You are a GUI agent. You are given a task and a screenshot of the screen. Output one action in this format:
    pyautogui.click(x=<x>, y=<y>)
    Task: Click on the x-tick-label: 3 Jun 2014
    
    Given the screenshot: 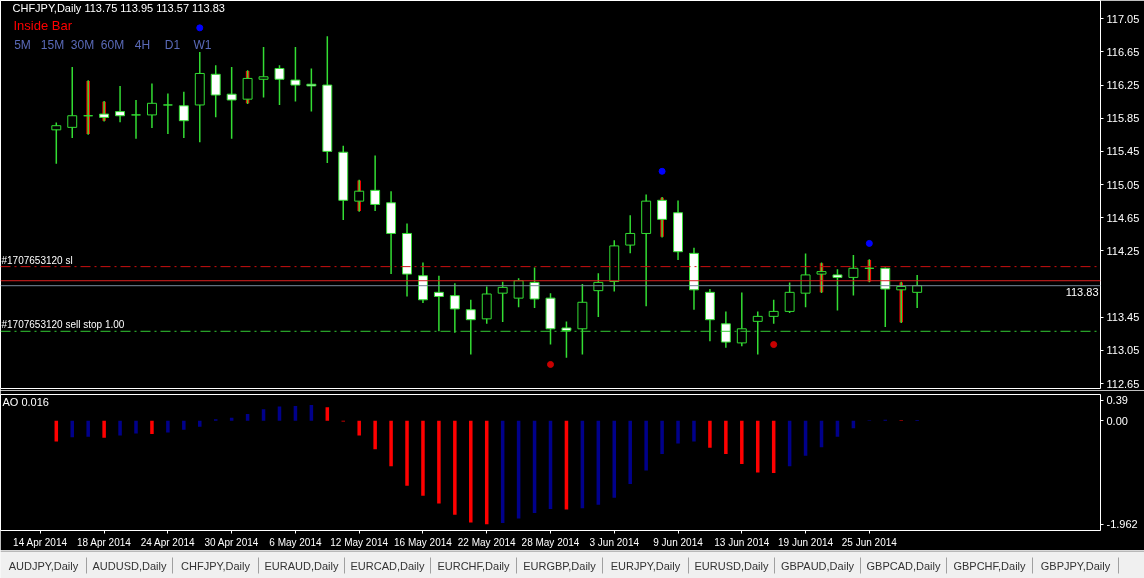 What is the action you would take?
    pyautogui.click(x=614, y=542)
    